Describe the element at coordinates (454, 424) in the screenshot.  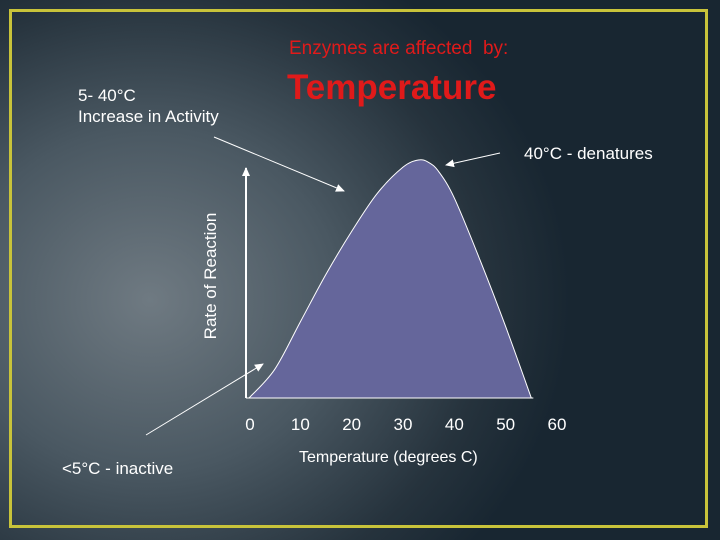
I see `x-tick-label-40: 40` at that location.